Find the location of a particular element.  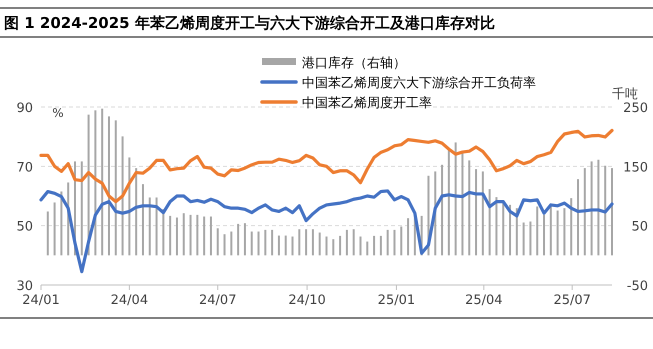

y-tick-label: 50 is located at coordinates (24, 227).